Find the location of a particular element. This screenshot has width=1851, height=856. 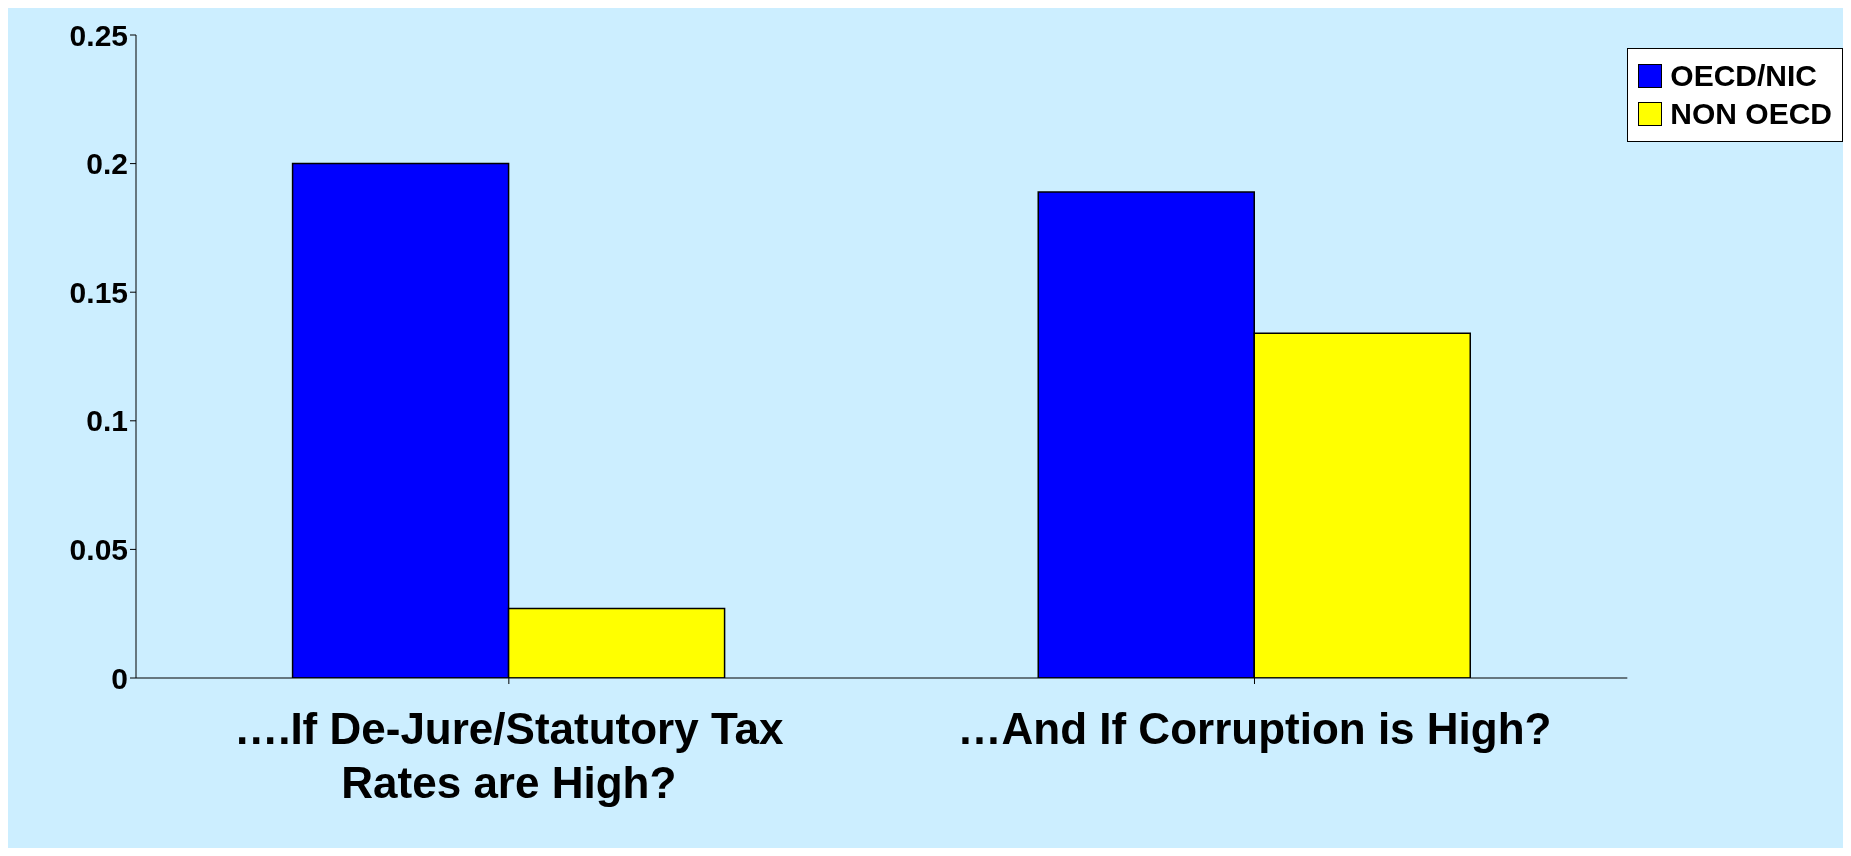

y-tick-label: 0.2 is located at coordinates (107, 164).